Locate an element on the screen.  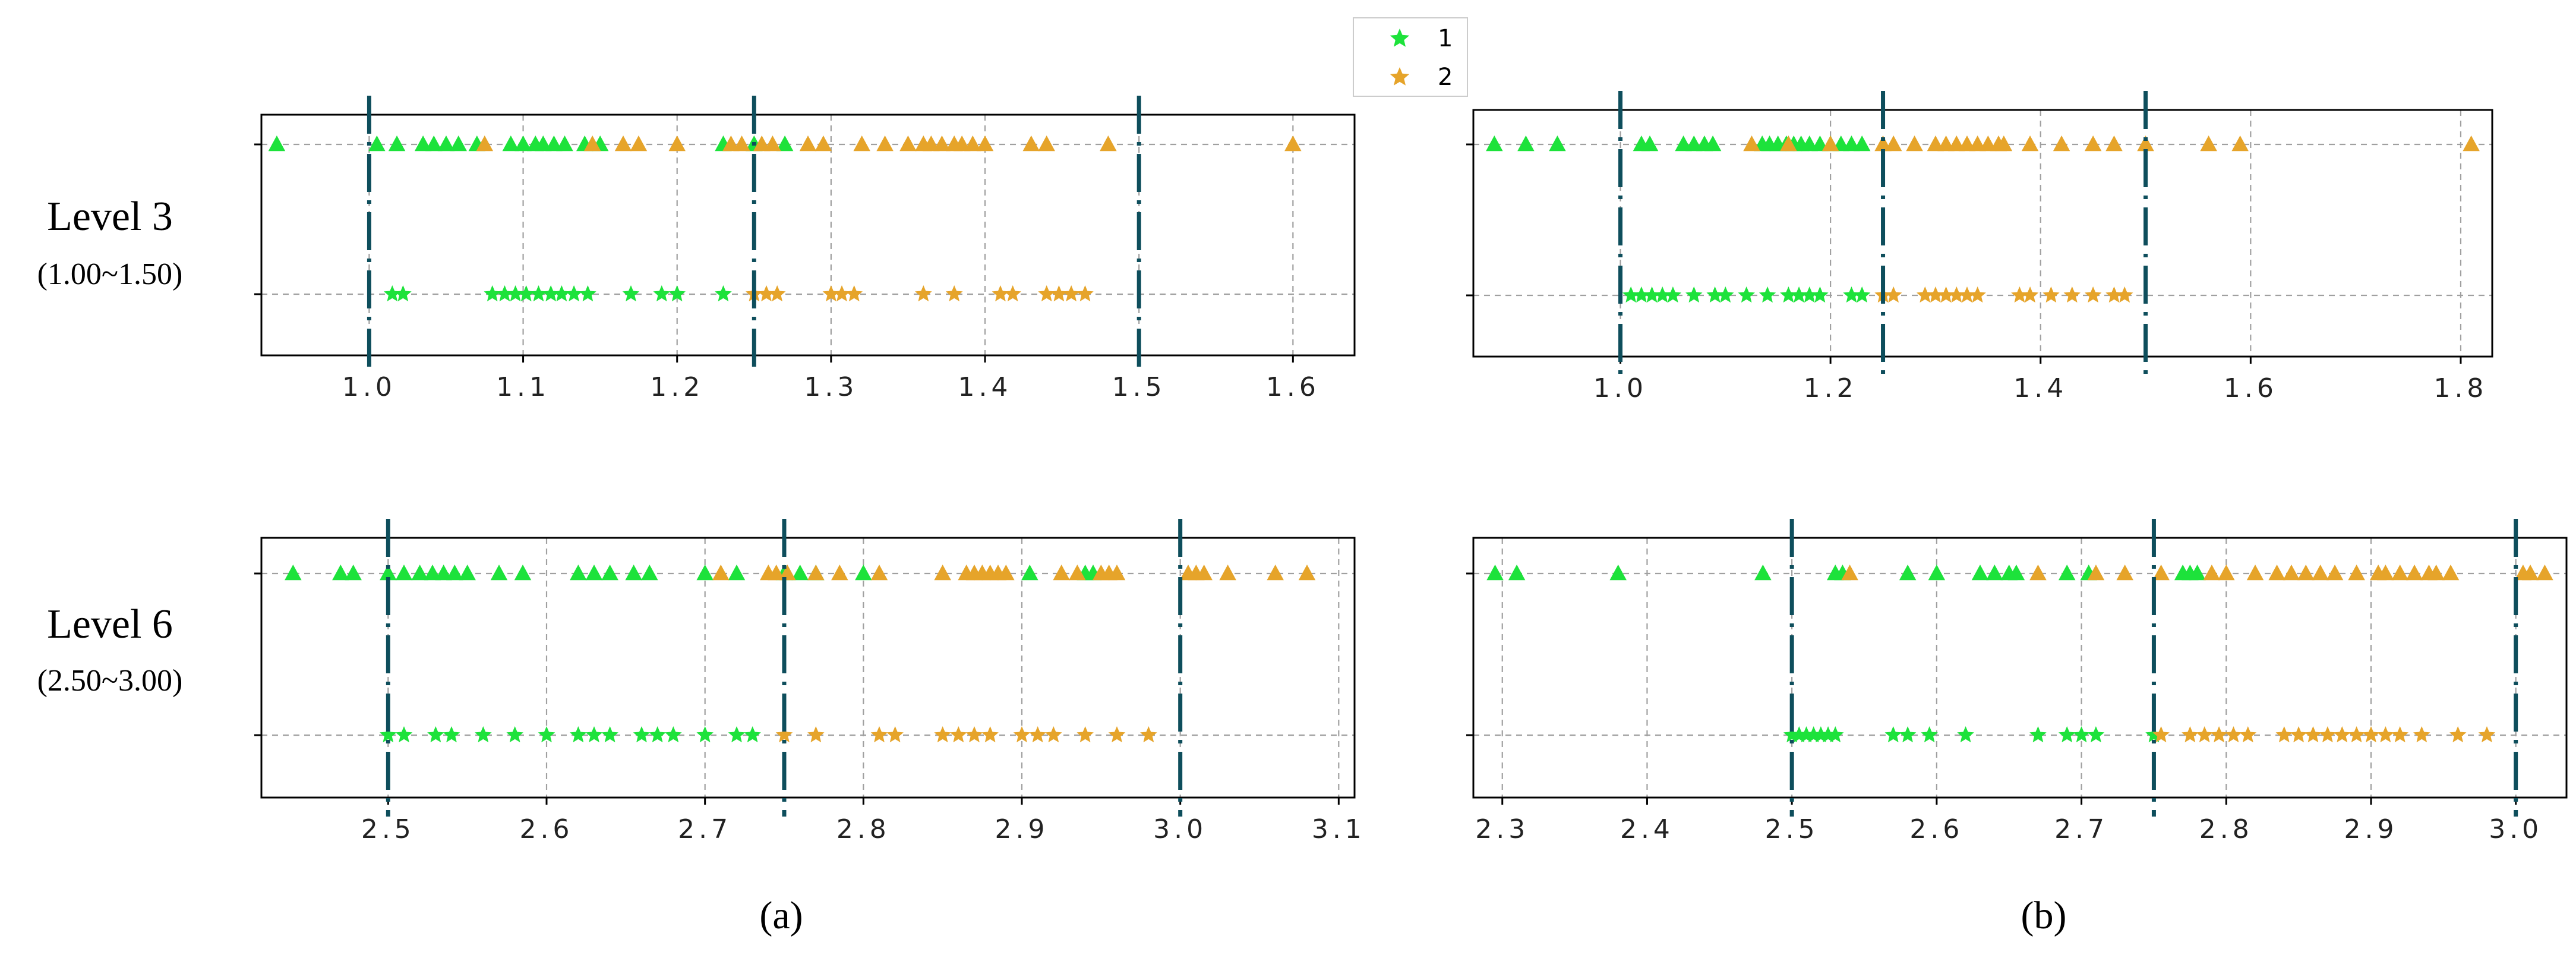
b-level6-xtick-label: 2.3 is located at coordinates (1502, 829).